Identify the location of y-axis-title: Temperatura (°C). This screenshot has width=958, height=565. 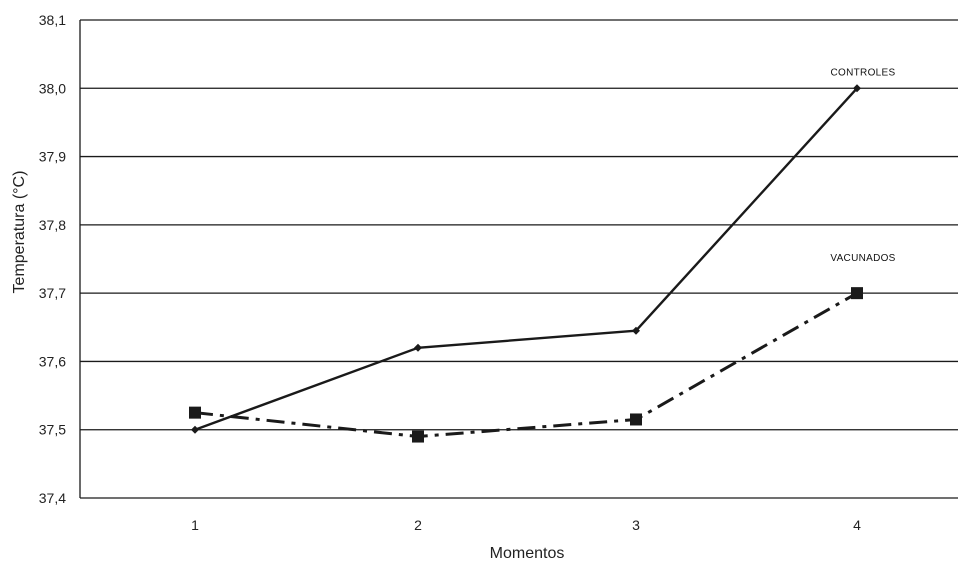
(19, 232).